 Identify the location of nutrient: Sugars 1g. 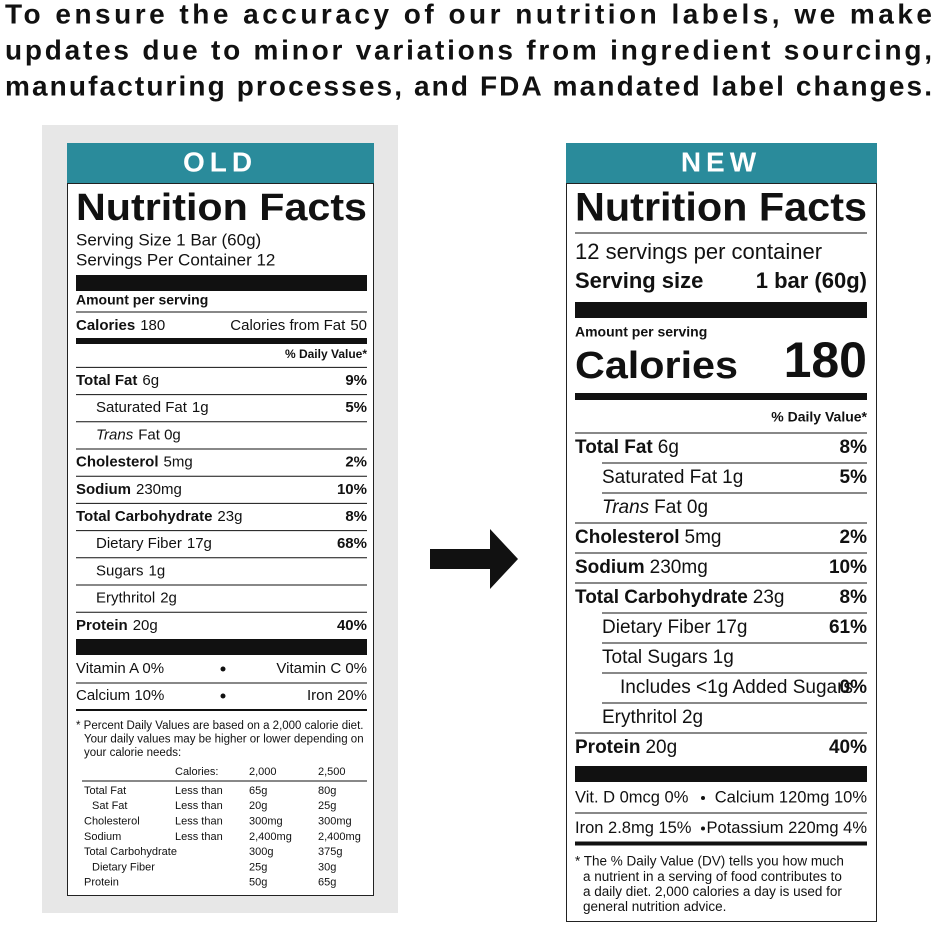
(130, 570).